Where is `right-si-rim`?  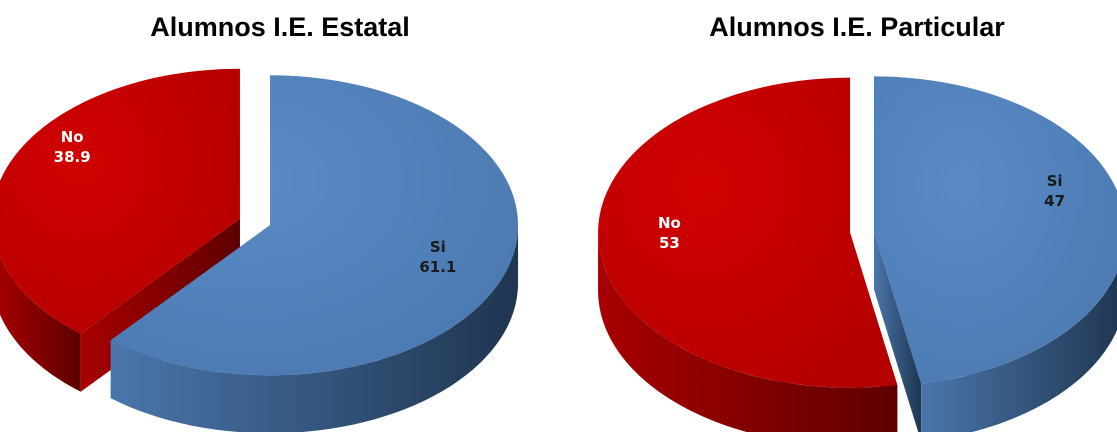 right-si-rim is located at coordinates (1019, 352).